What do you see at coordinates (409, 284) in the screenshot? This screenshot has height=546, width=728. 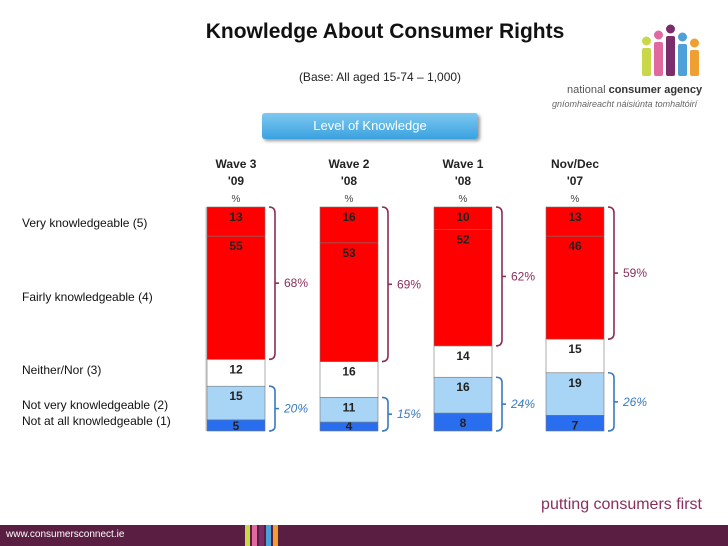 I see `knowledgeable-total: 69%` at bounding box center [409, 284].